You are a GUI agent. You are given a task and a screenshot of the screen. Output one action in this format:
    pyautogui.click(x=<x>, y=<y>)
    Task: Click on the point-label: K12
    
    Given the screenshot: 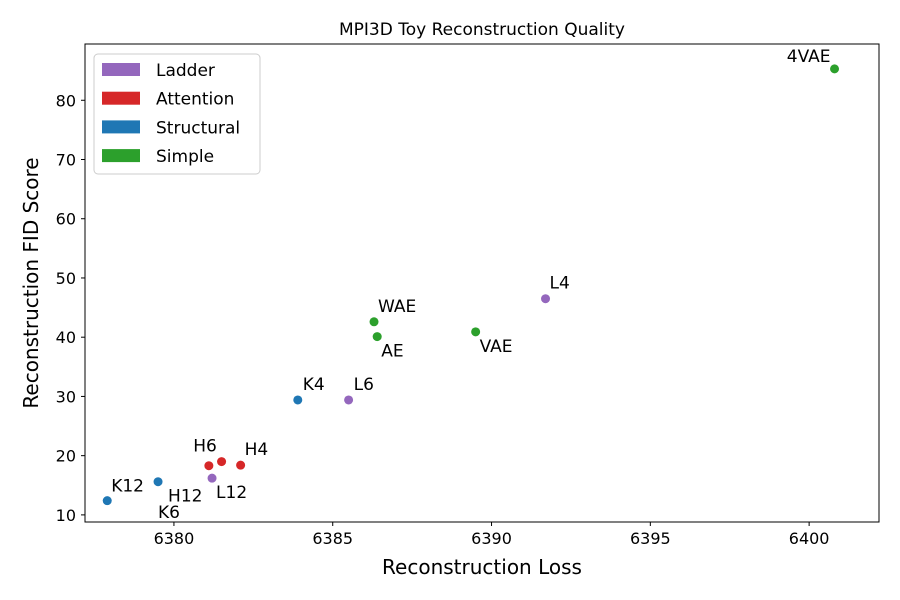 What is the action you would take?
    pyautogui.click(x=127, y=487)
    